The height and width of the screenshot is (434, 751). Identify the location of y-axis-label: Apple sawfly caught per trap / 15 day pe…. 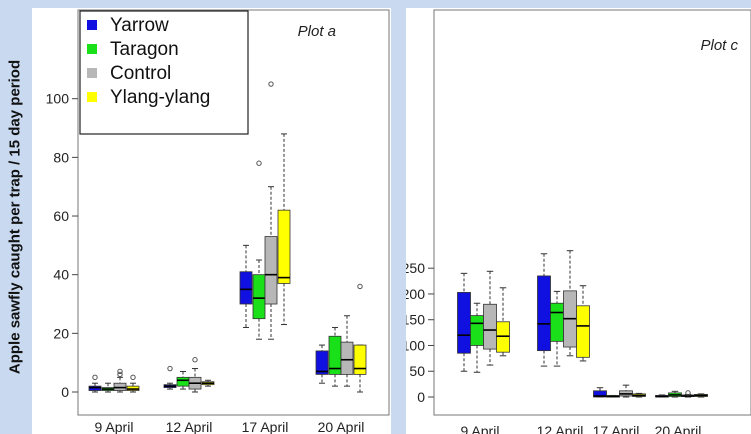
(15, 217).